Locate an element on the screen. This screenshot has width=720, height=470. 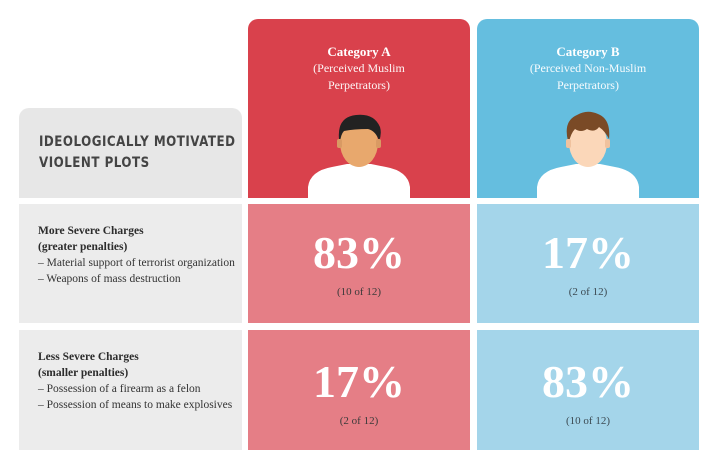
category-a-title: Category A is located at coordinates (359, 51).